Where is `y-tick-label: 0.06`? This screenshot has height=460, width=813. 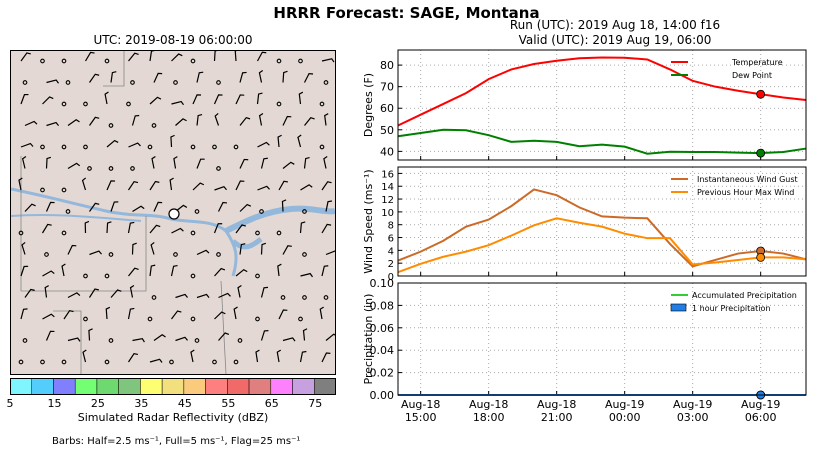
y-tick-label: 0.06 is located at coordinates (382, 328).